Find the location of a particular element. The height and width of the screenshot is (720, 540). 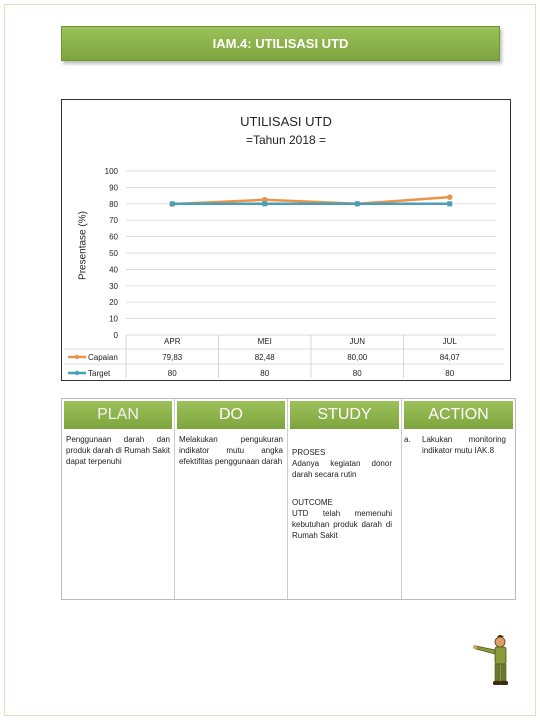

pdsa-action-heading: ACTION is located at coordinates (458, 415).